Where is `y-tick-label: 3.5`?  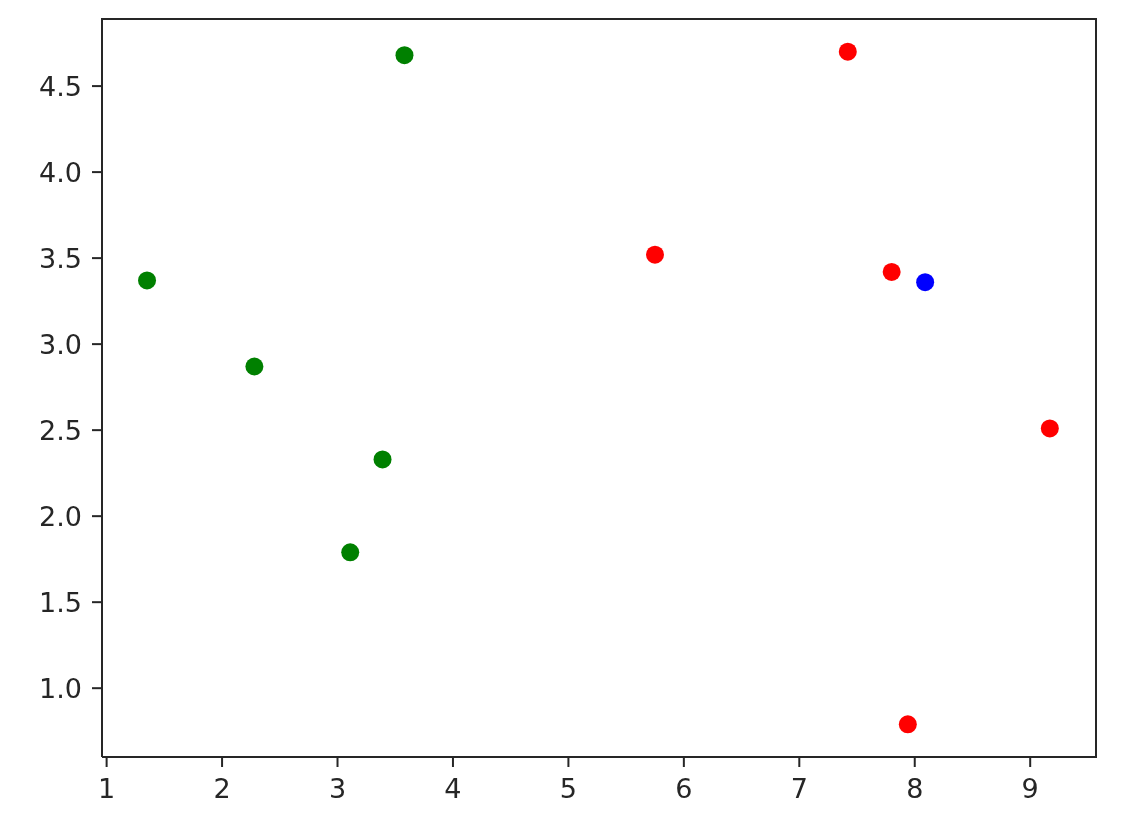 y-tick-label: 3.5 is located at coordinates (60, 258).